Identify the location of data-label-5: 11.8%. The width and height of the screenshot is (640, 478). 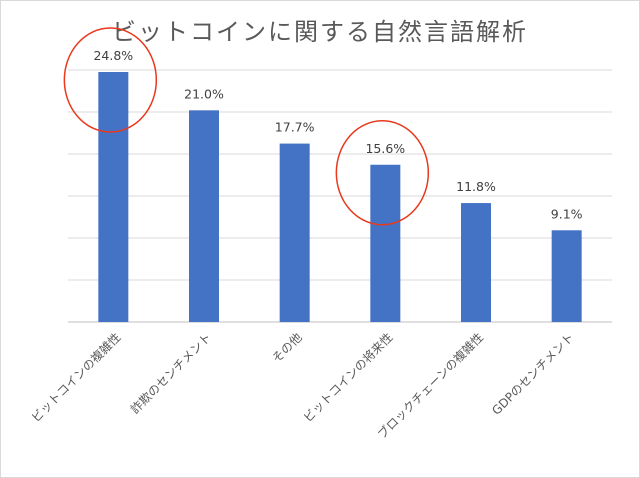
(476, 186).